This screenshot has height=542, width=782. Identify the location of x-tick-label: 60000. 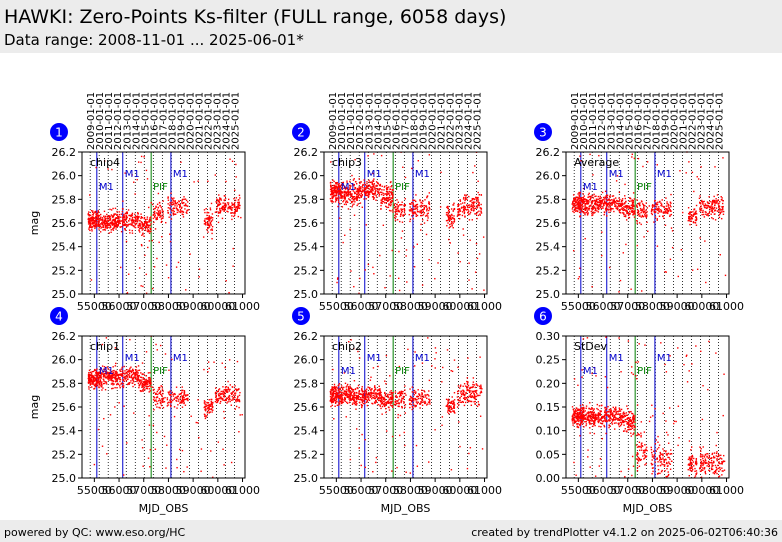
(701, 306).